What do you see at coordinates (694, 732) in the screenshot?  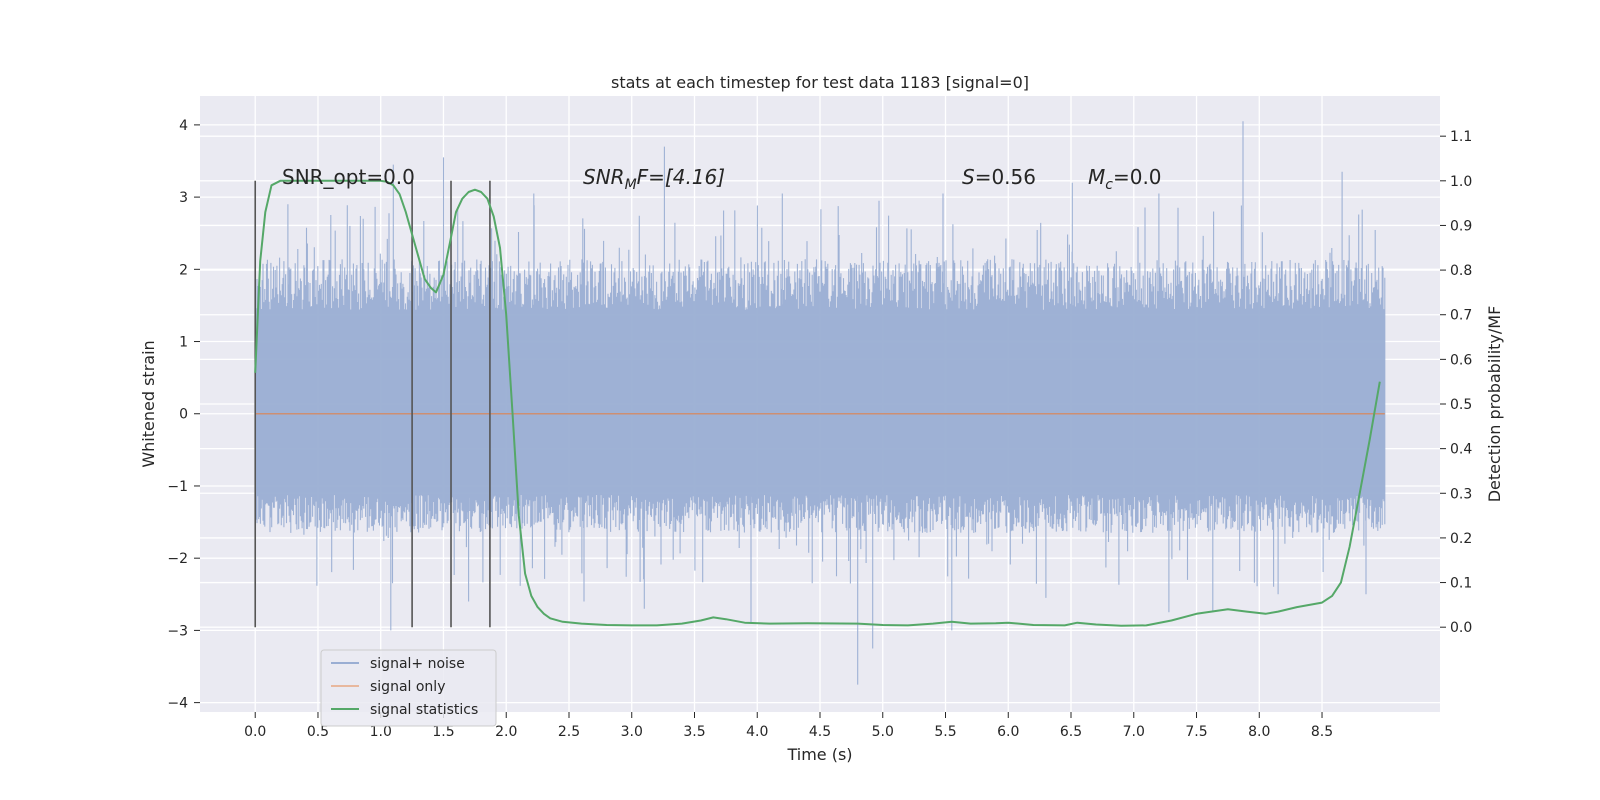 I see `x-tick-label: 3.5` at bounding box center [694, 732].